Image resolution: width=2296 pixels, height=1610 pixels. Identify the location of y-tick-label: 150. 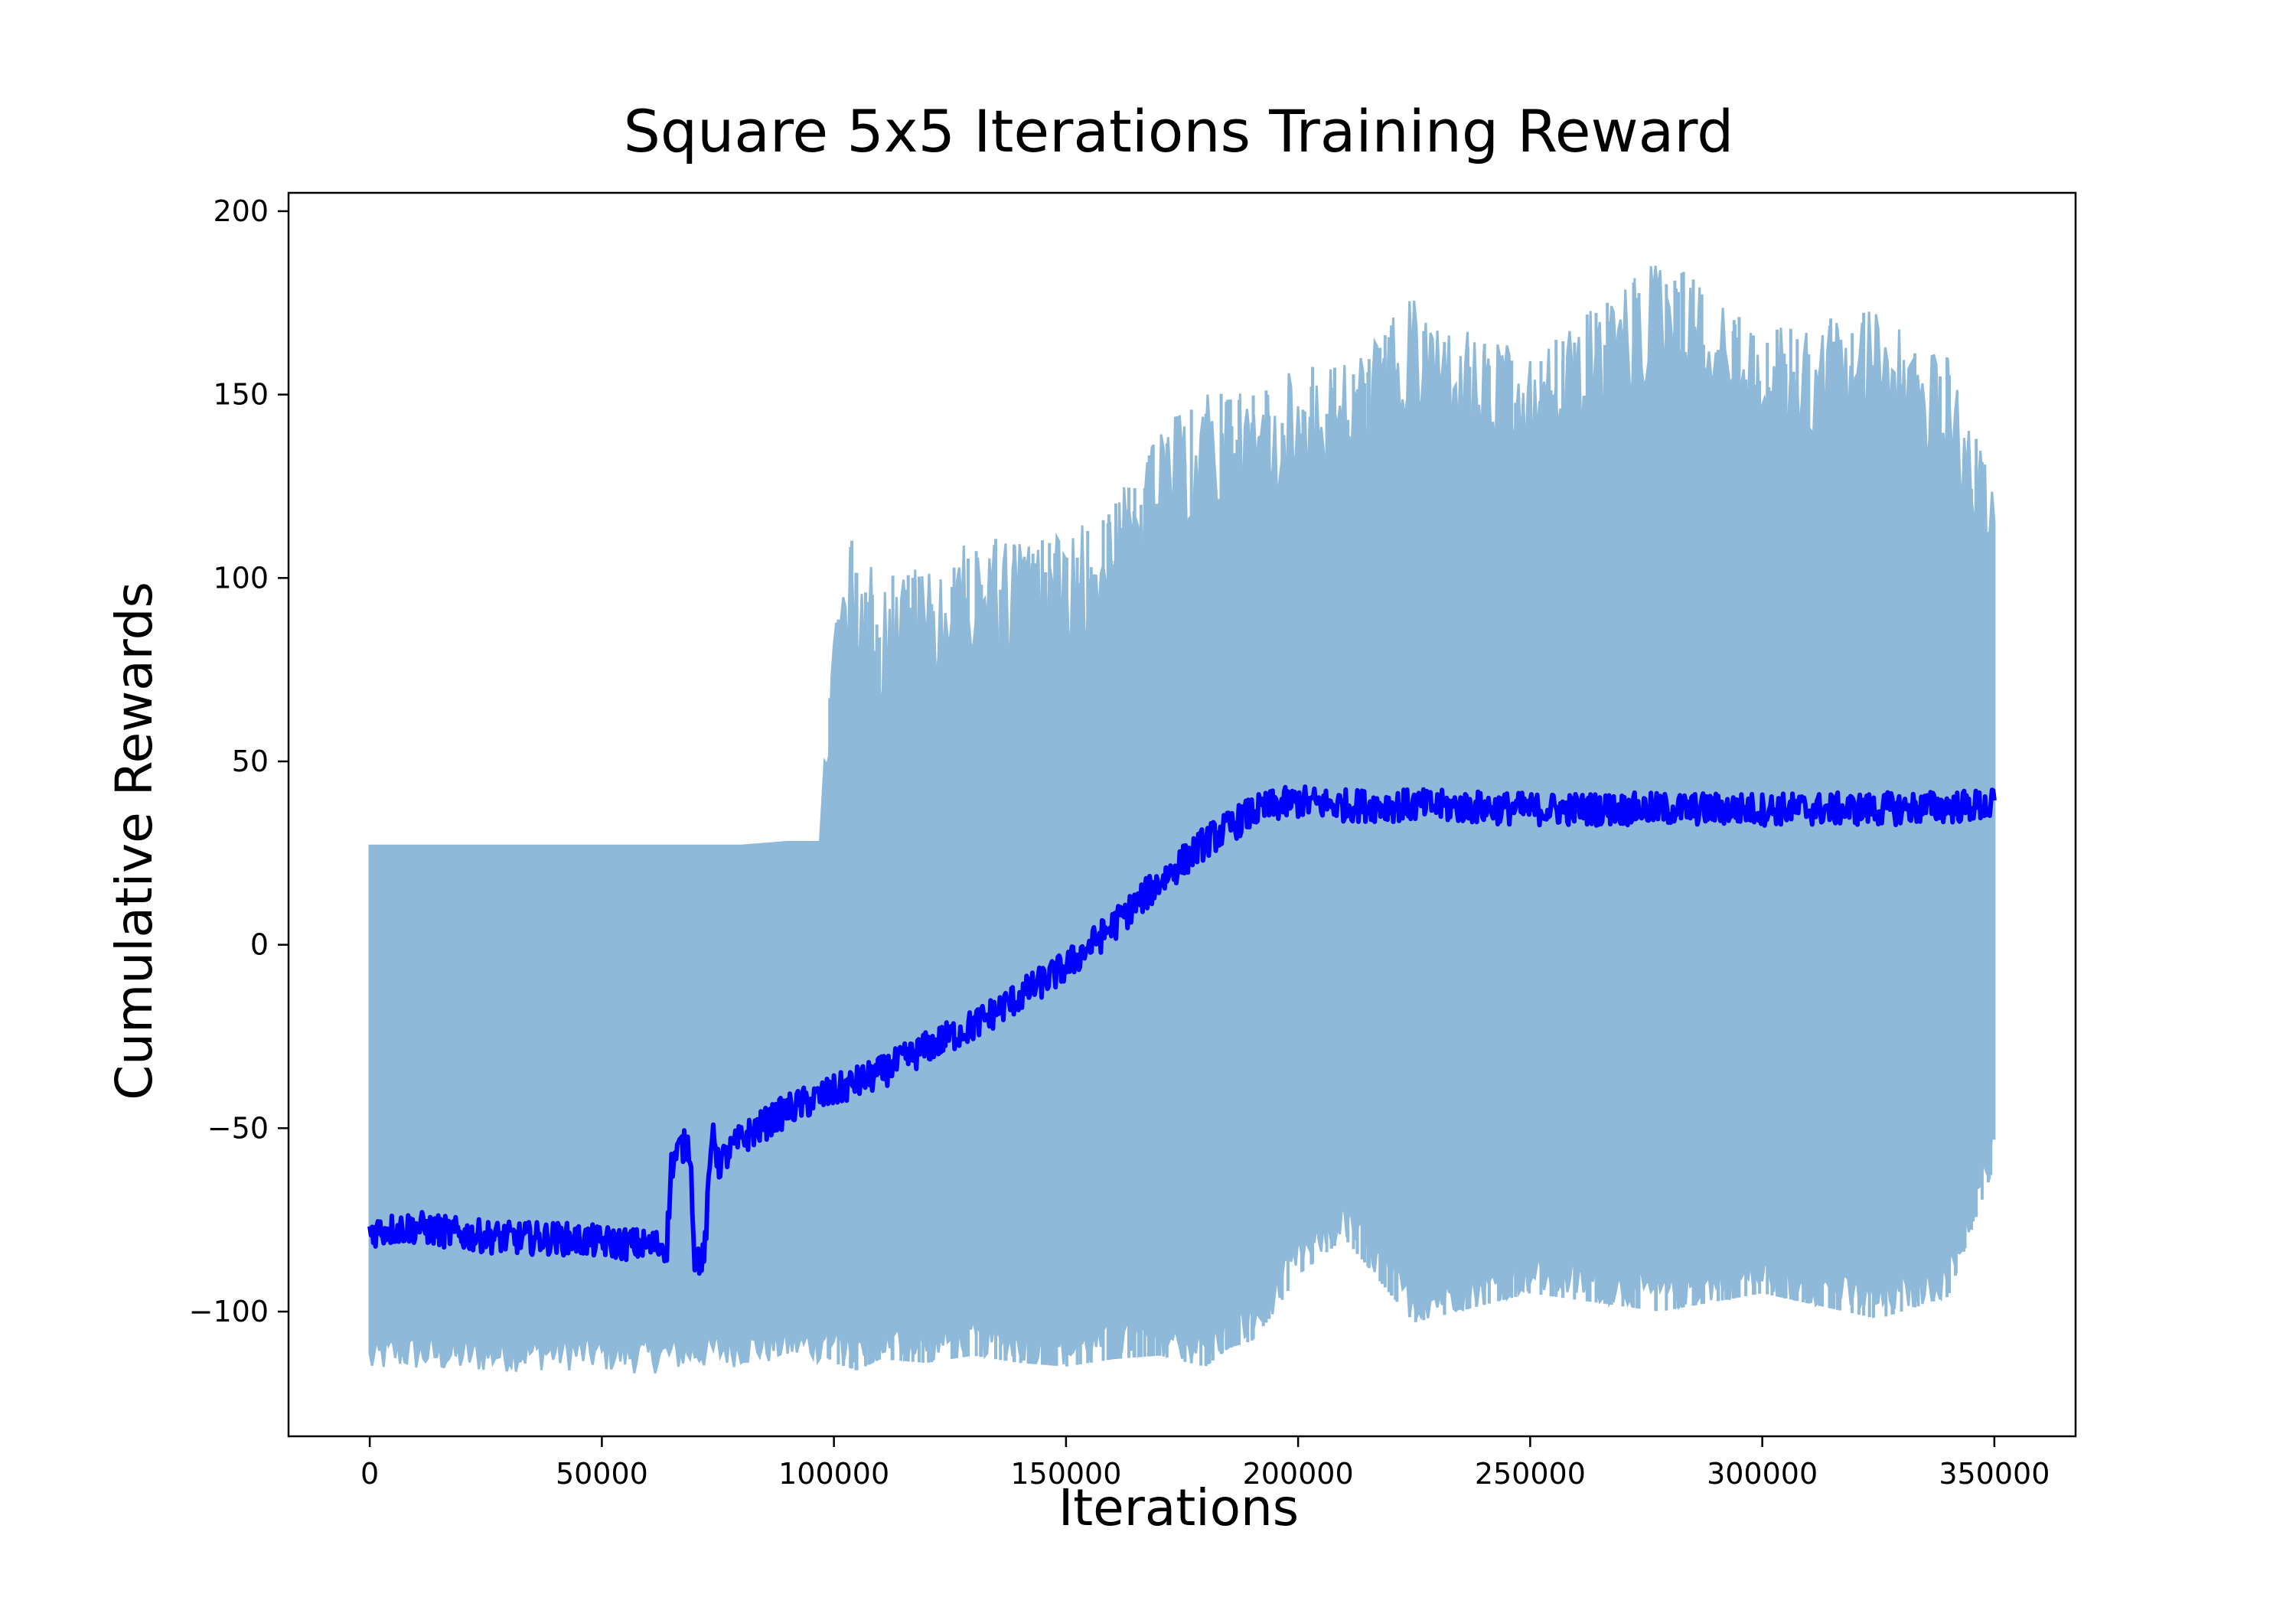
(241, 395).